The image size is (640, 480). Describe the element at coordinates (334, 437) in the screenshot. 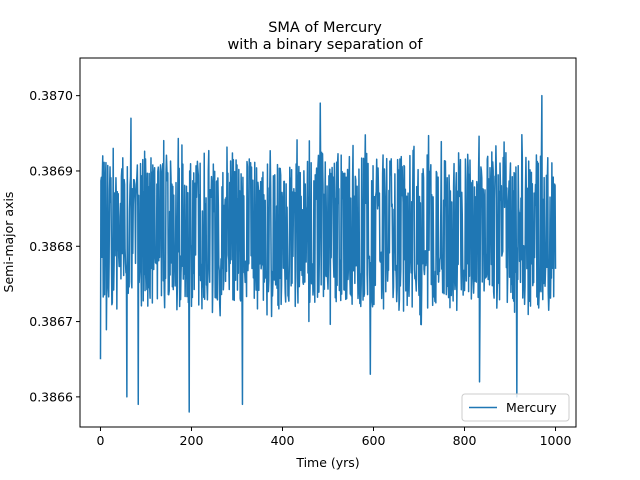

I see `x-axis: 0 200 400 600 800 1000` at that location.